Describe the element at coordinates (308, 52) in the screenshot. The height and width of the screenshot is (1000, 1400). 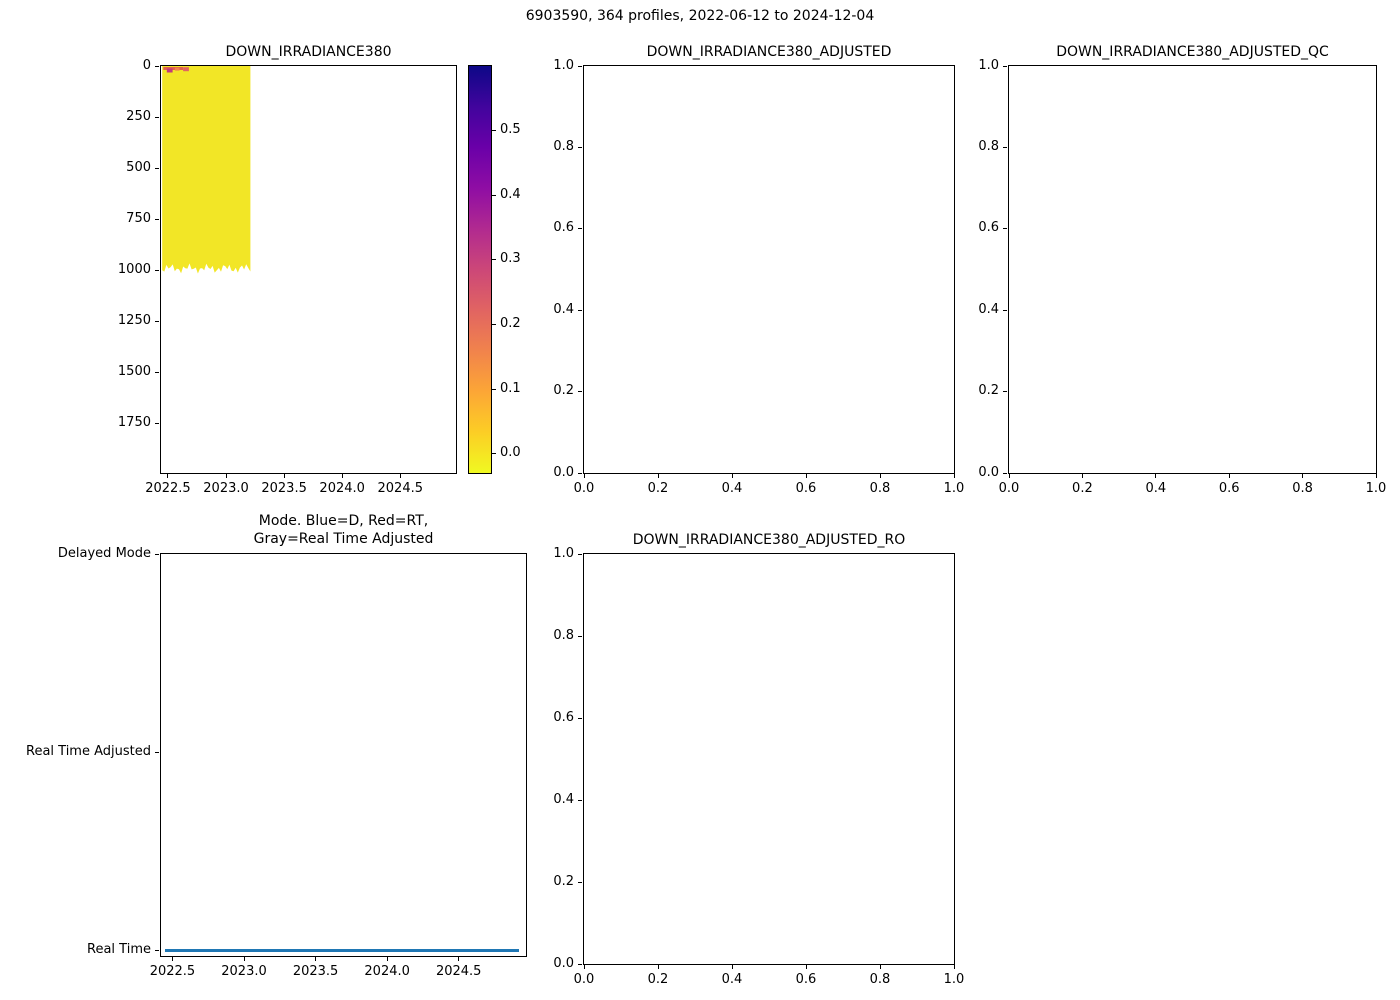
I see `axes-title-irradiance: DOWN_IRRADIANCE380` at that location.